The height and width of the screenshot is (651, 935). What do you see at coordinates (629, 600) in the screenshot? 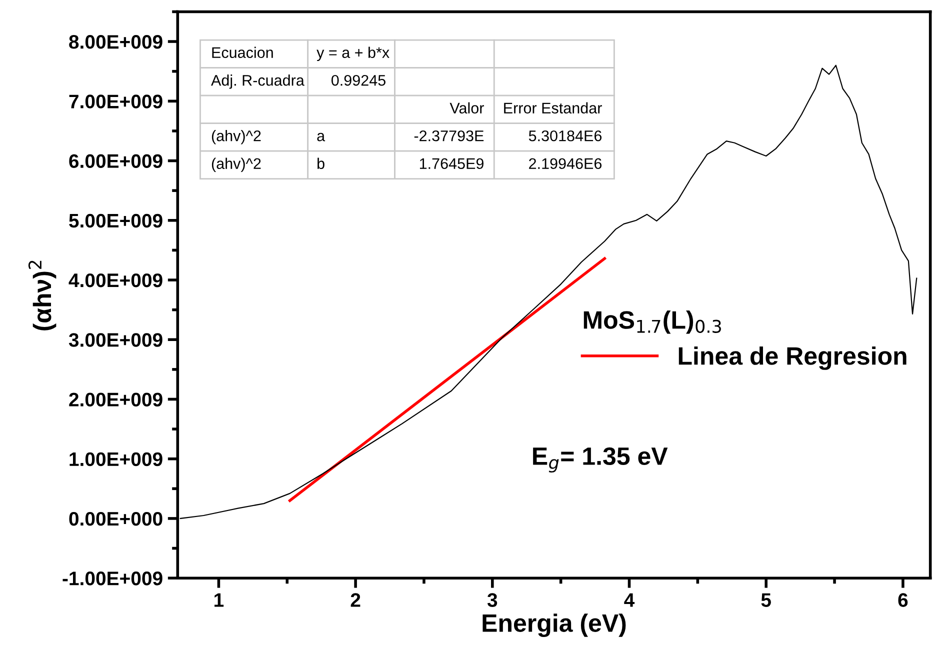
I see `x-tick-label: 4` at bounding box center [629, 600].